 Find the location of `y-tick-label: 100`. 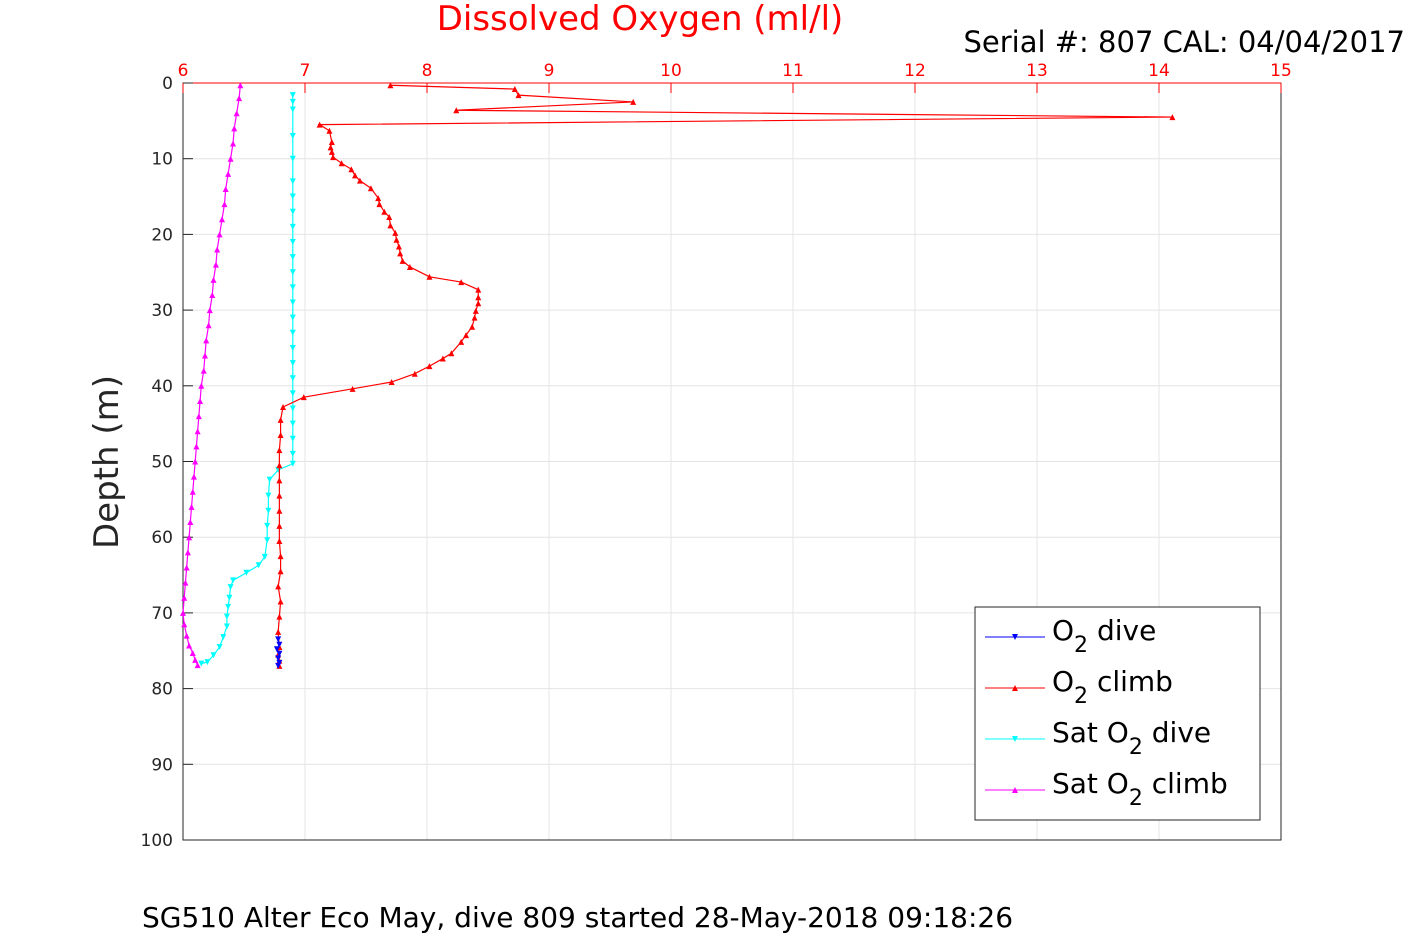

y-tick-label: 100 is located at coordinates (157, 841).